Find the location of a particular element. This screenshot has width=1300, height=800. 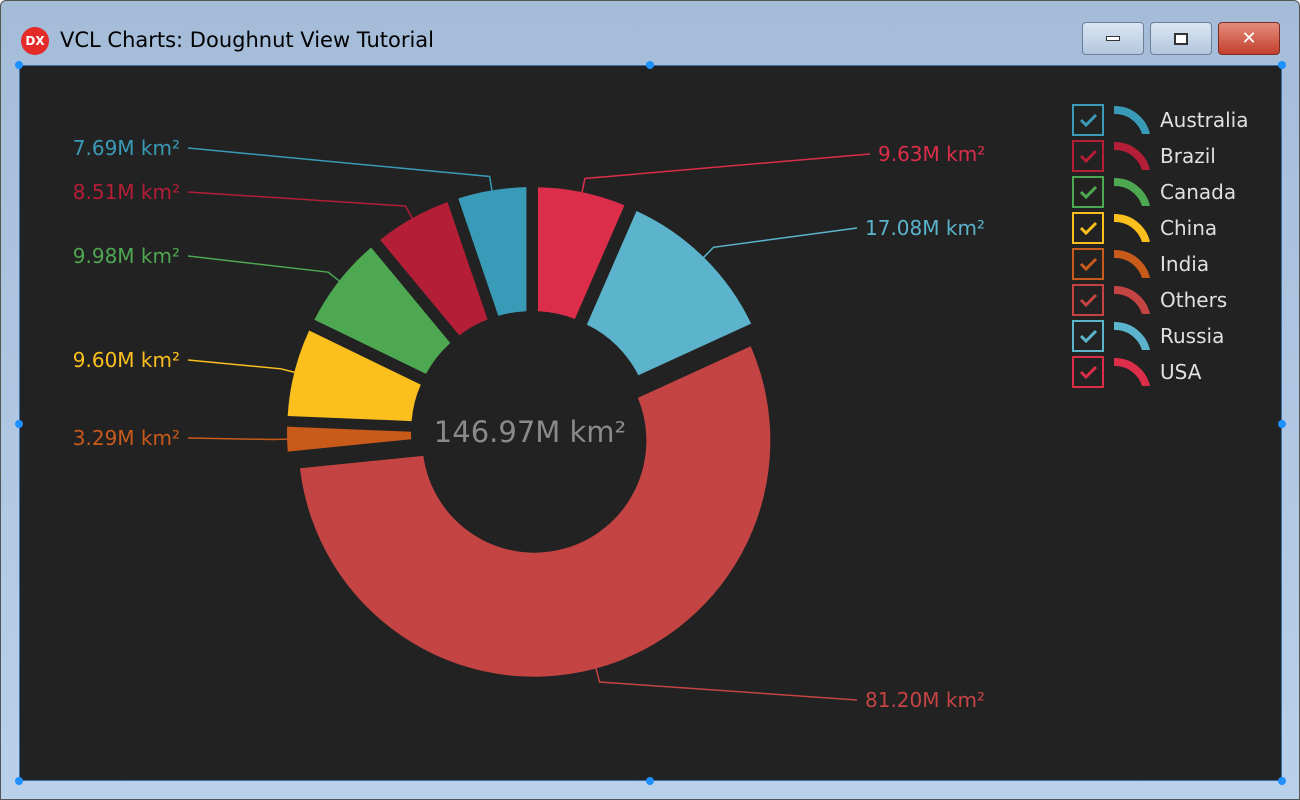

data-label: 8.51M km² is located at coordinates (126, 192).